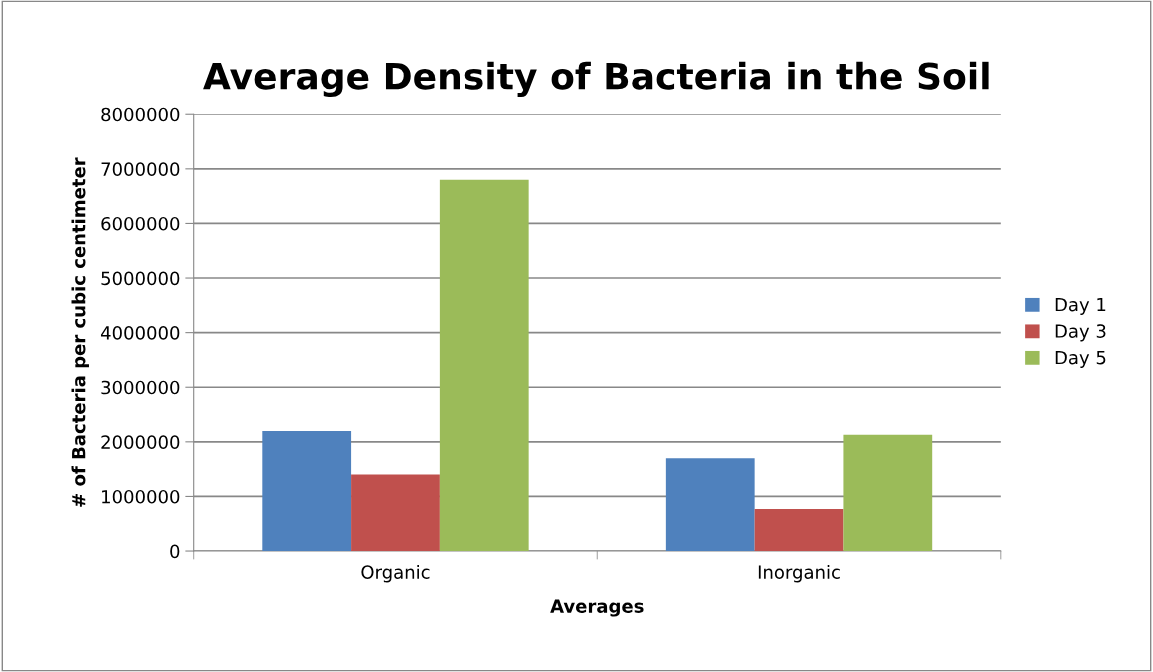  Describe the element at coordinates (1080, 306) in the screenshot. I see `legend-label: Day 1` at that location.